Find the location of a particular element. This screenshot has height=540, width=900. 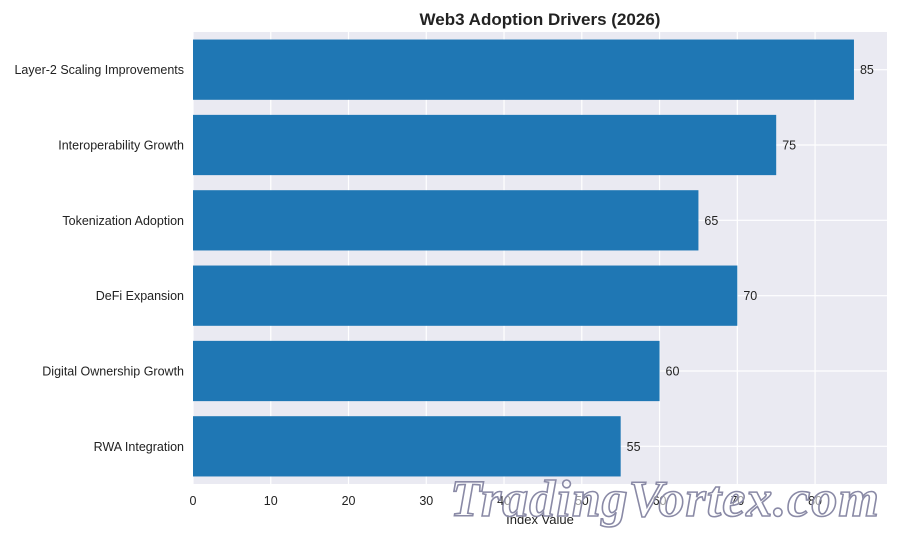

x-tick-label: 50 is located at coordinates (582, 501).